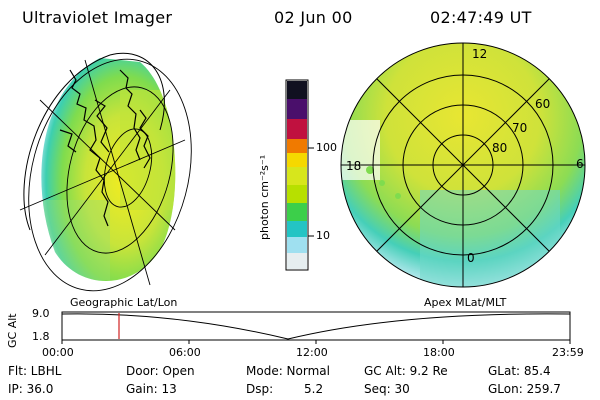  Describe the element at coordinates (35, 371) in the screenshot. I see `info-flt: Flt: LBHL` at that location.